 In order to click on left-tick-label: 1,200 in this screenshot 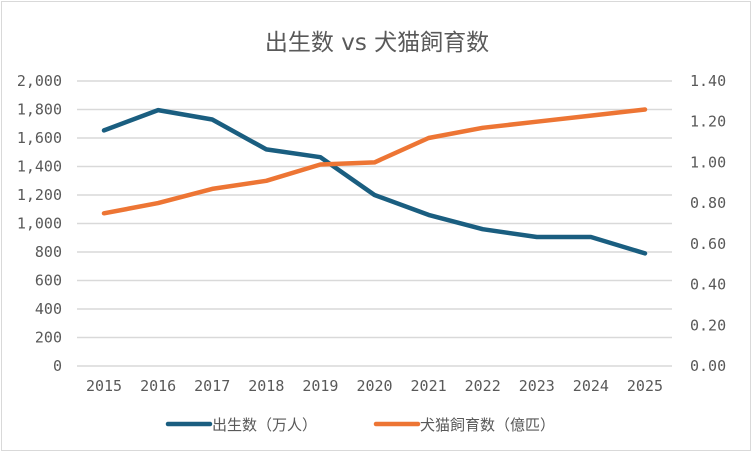, I will do `click(39, 195)`.